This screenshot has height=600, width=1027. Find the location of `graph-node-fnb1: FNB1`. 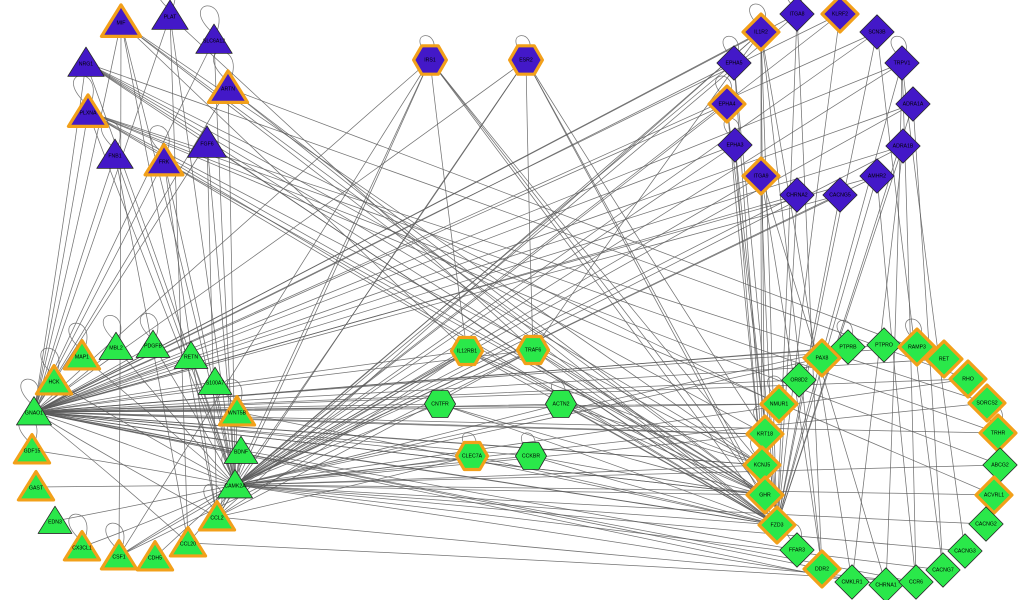

graph-node-fnb1: FNB1 is located at coordinates (115, 153).